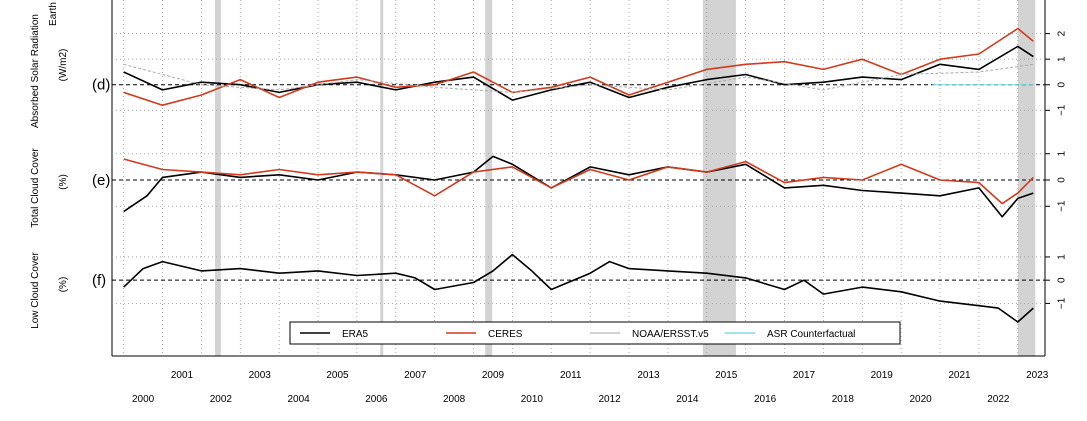 The width and height of the screenshot is (1087, 421). What do you see at coordinates (1062, 33) in the screenshot?
I see `y-tick-label: 2` at bounding box center [1062, 33].